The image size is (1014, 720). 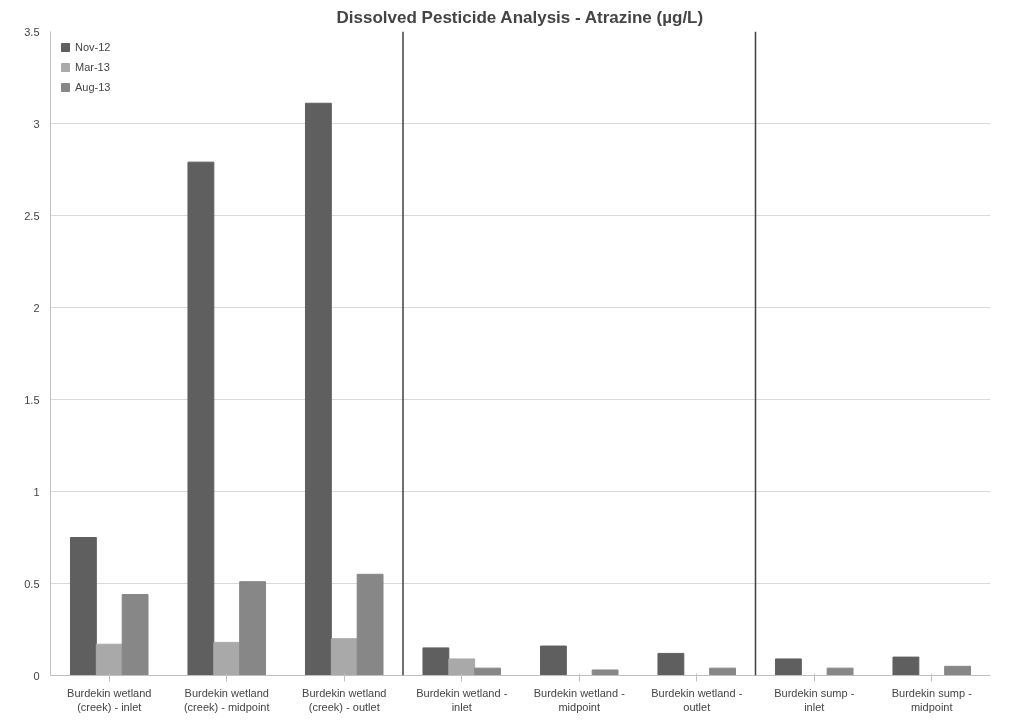 What do you see at coordinates (32, 583) in the screenshot?
I see `y-tick-label: 0.5` at bounding box center [32, 583].